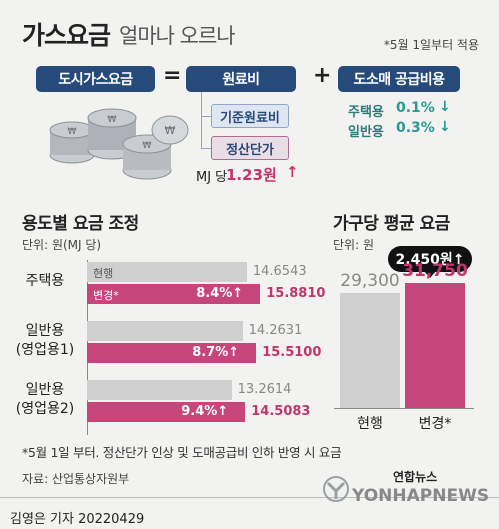 The height and width of the screenshot is (529, 499). What do you see at coordinates (172, 75) in the screenshot?
I see `equals-sign: =` at bounding box center [172, 75].